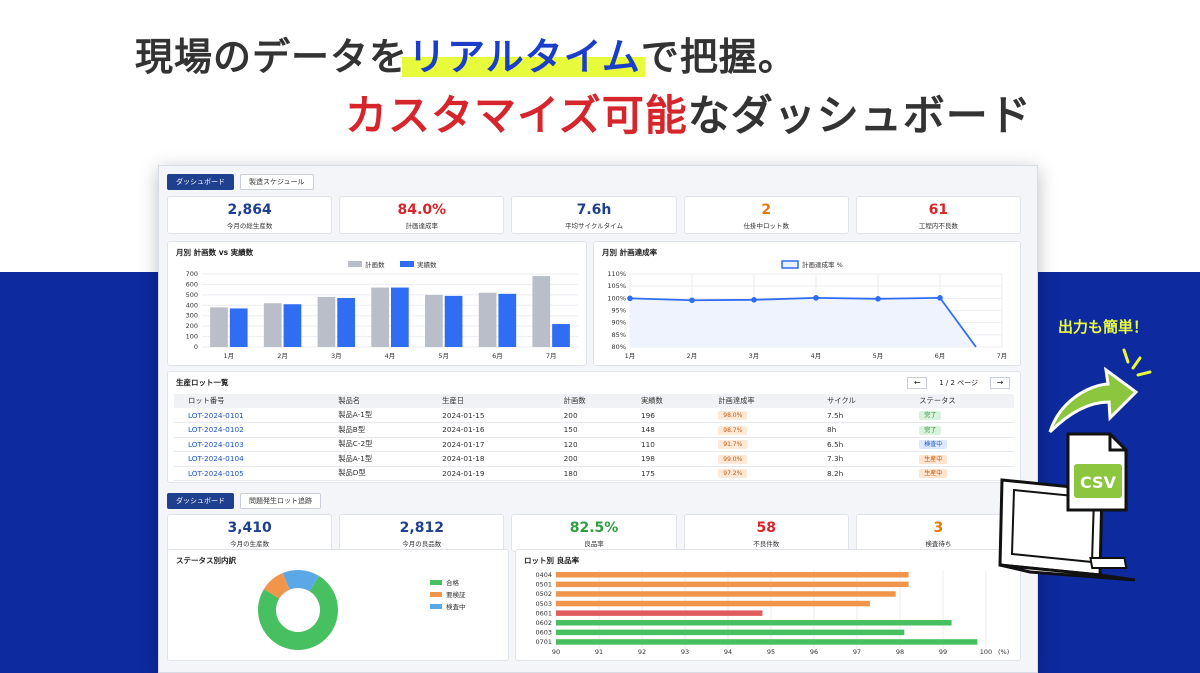 The image size is (1200, 673). Describe the element at coordinates (803, 322) in the screenshot. I see `line-area` at that location.